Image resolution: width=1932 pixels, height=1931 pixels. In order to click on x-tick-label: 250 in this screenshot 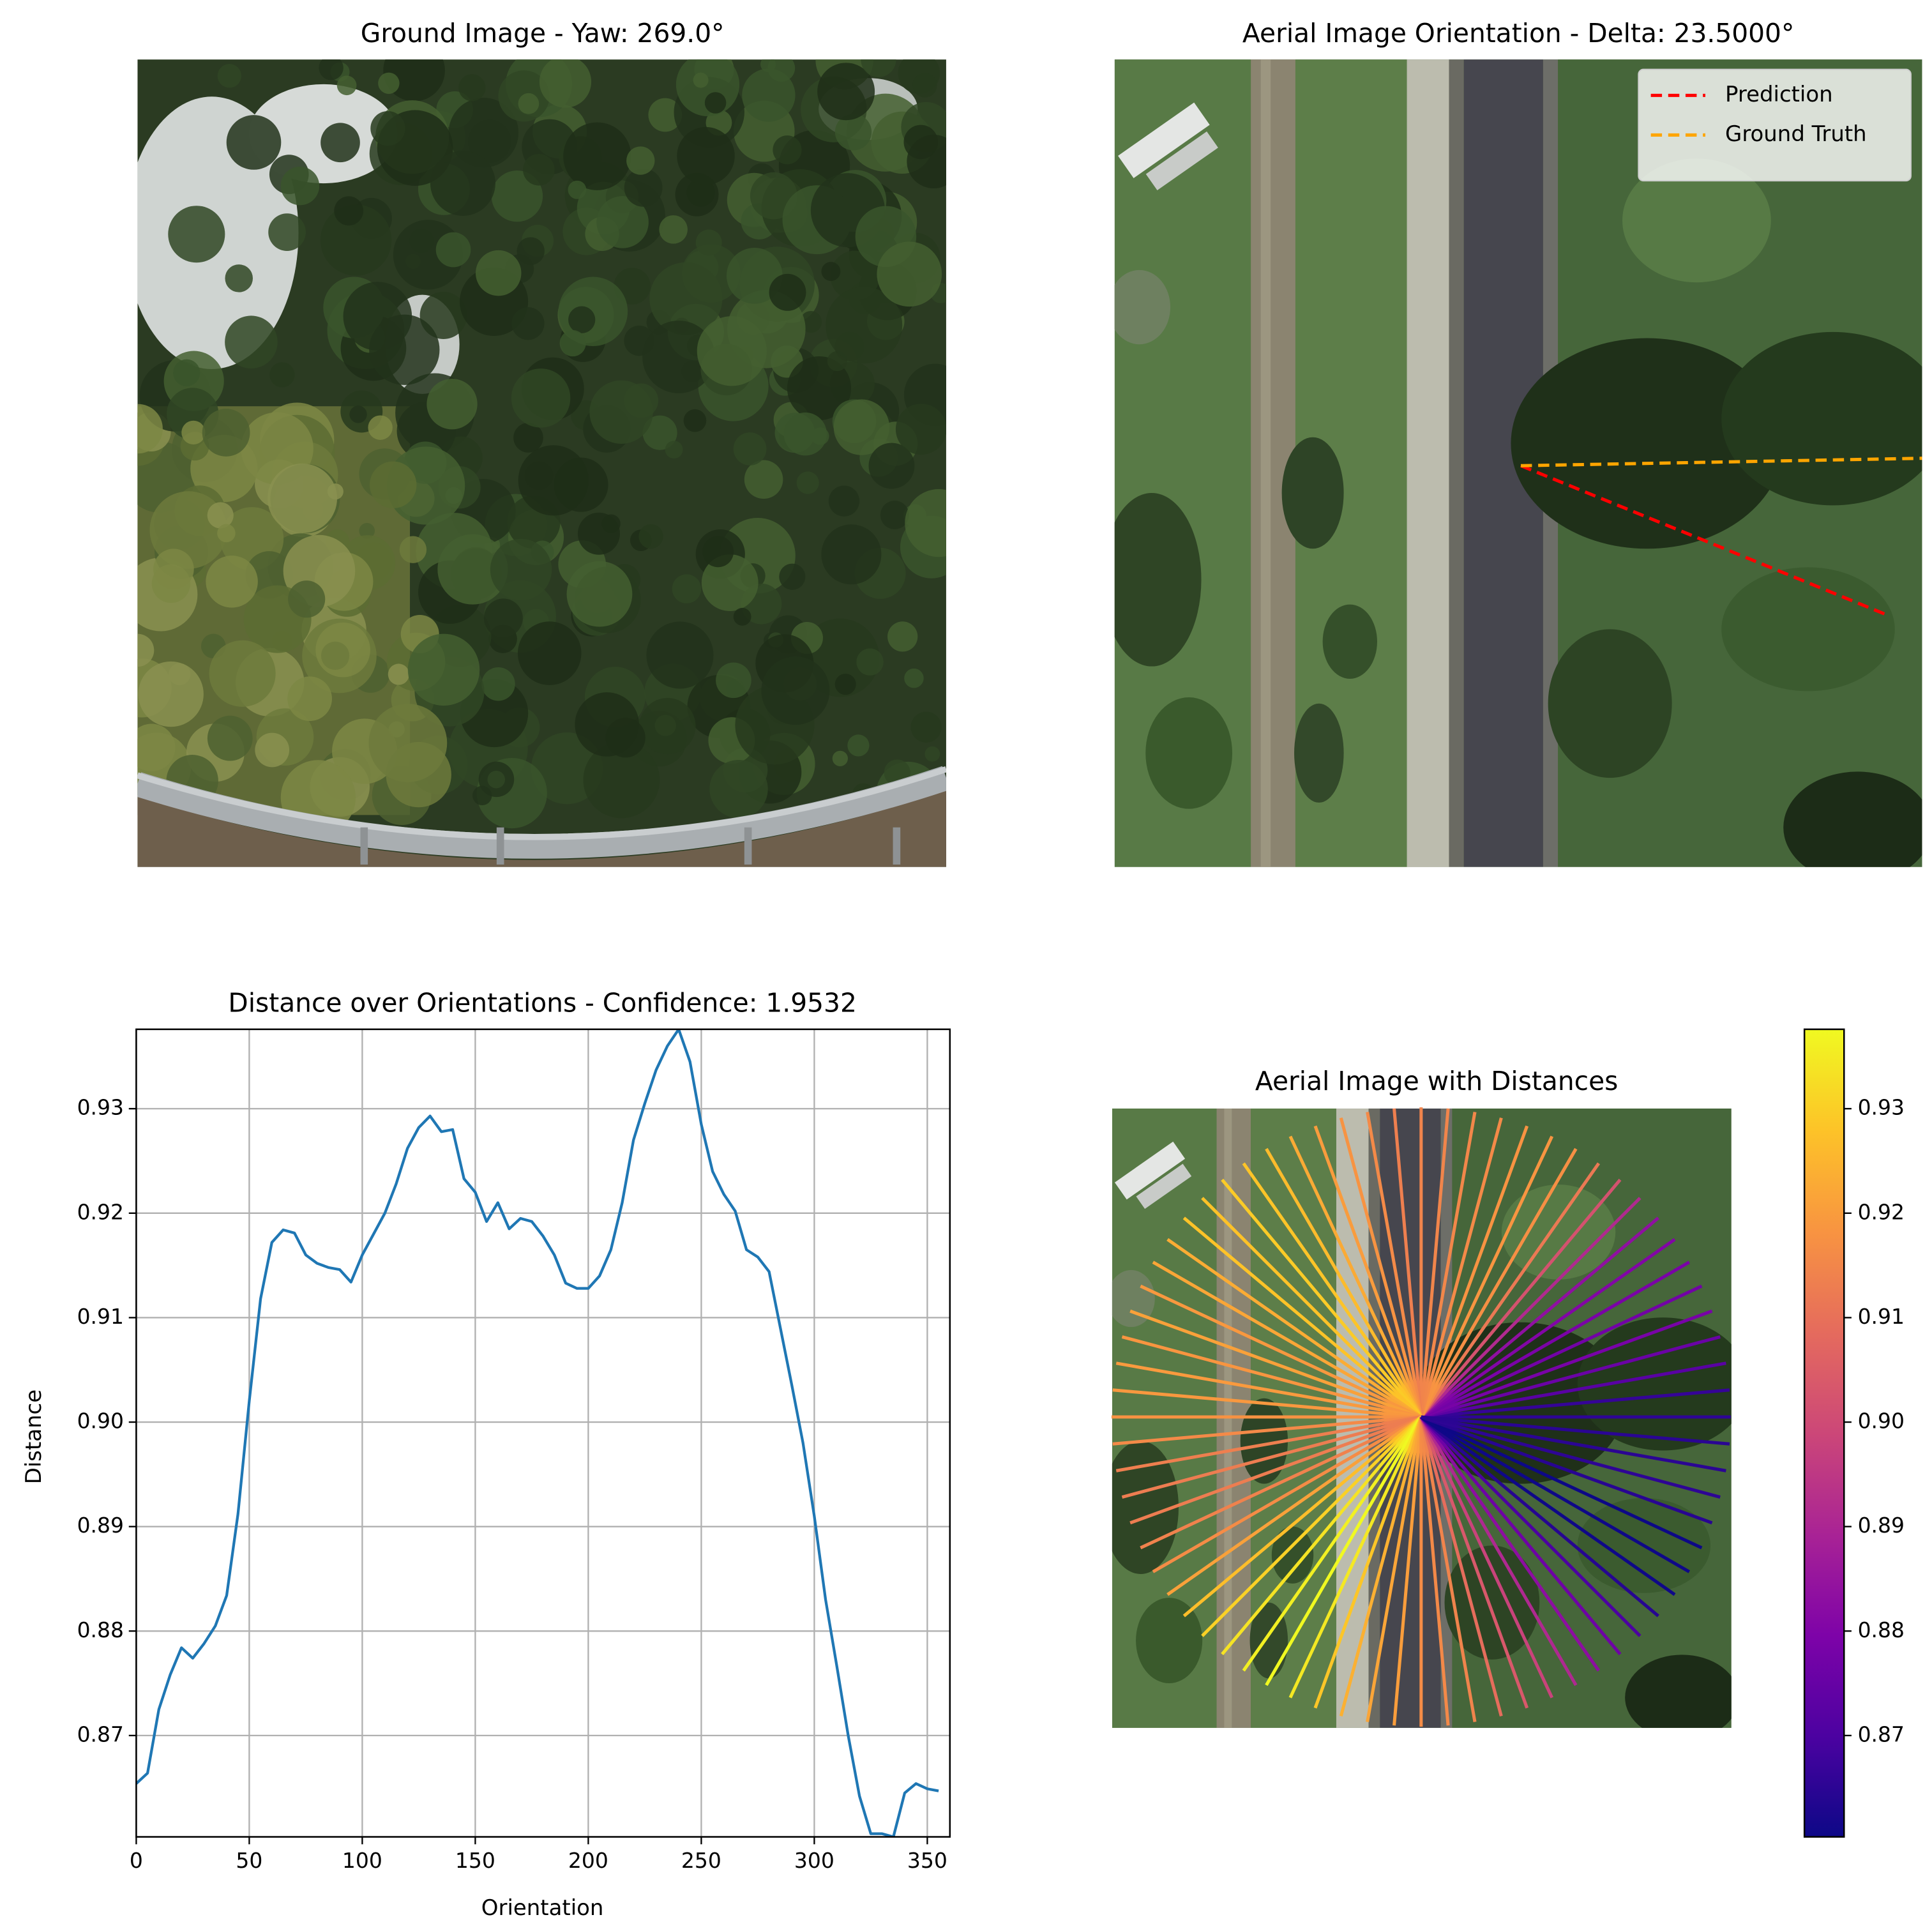, I will do `click(701, 1860)`.